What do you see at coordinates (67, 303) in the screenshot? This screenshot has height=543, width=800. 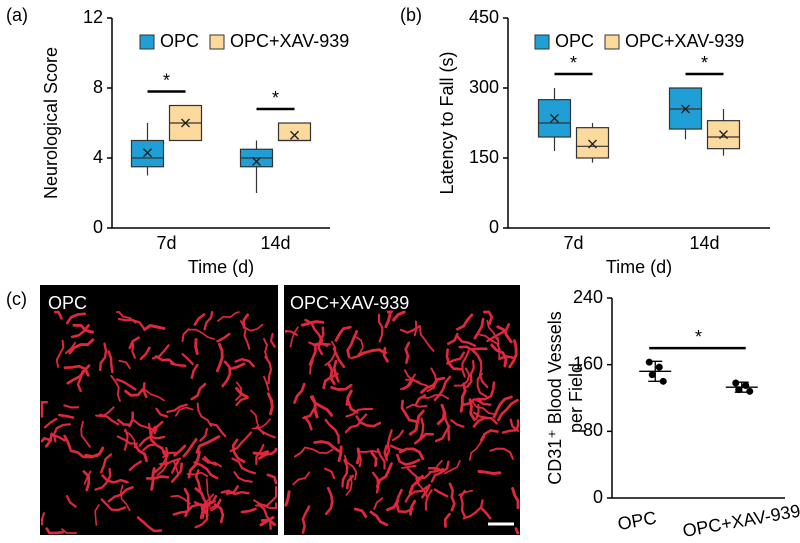 I see `image-label: OPC` at bounding box center [67, 303].